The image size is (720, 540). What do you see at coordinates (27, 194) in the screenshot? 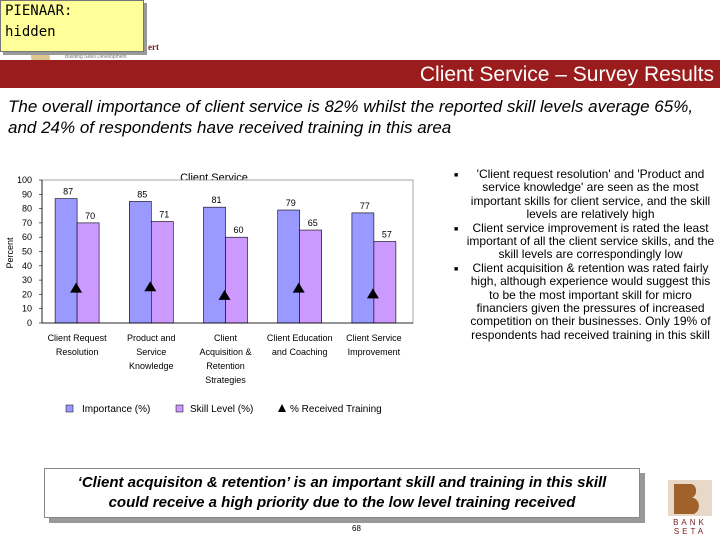
I see `y-tick-label: 90` at bounding box center [27, 194].